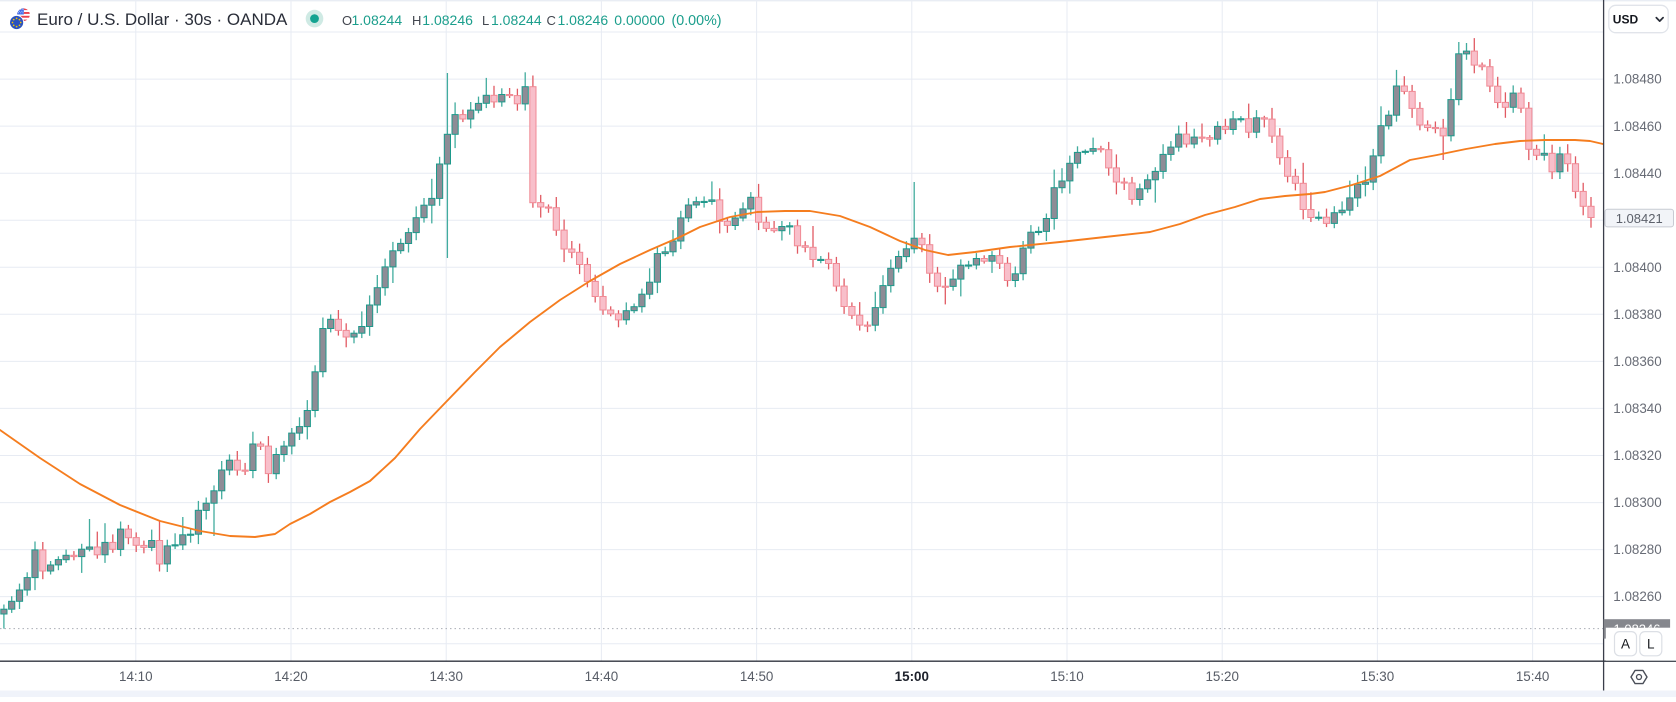 The image size is (1676, 702). Describe the element at coordinates (1637, 267) in the screenshot. I see `svg-text: 1.08400` at that location.